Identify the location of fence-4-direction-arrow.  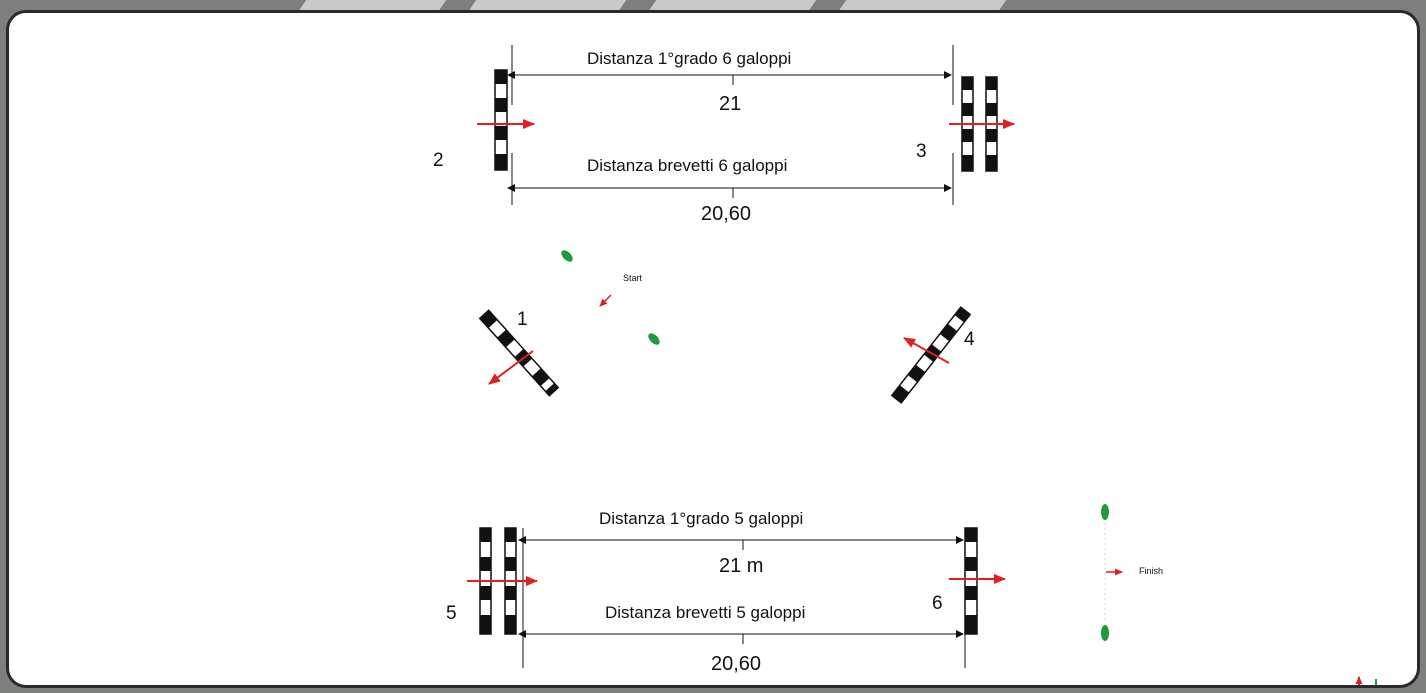
(926, 350).